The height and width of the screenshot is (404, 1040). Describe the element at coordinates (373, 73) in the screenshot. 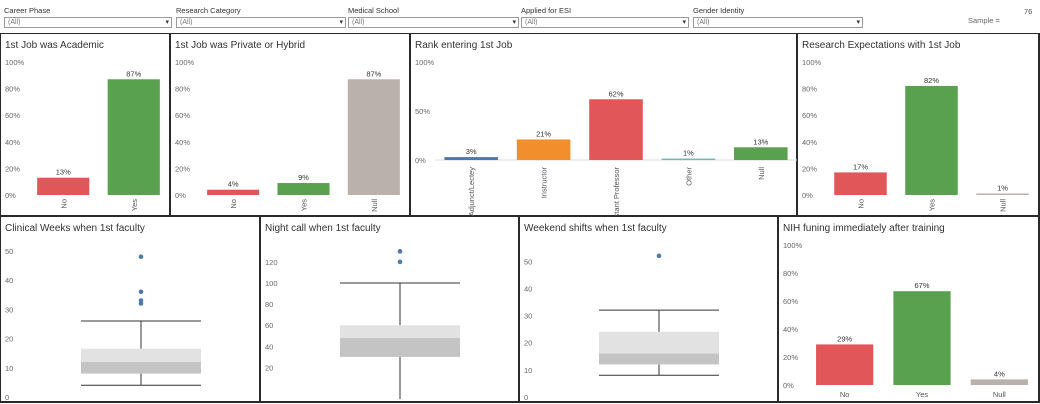

I see `data-label: 87%` at that location.